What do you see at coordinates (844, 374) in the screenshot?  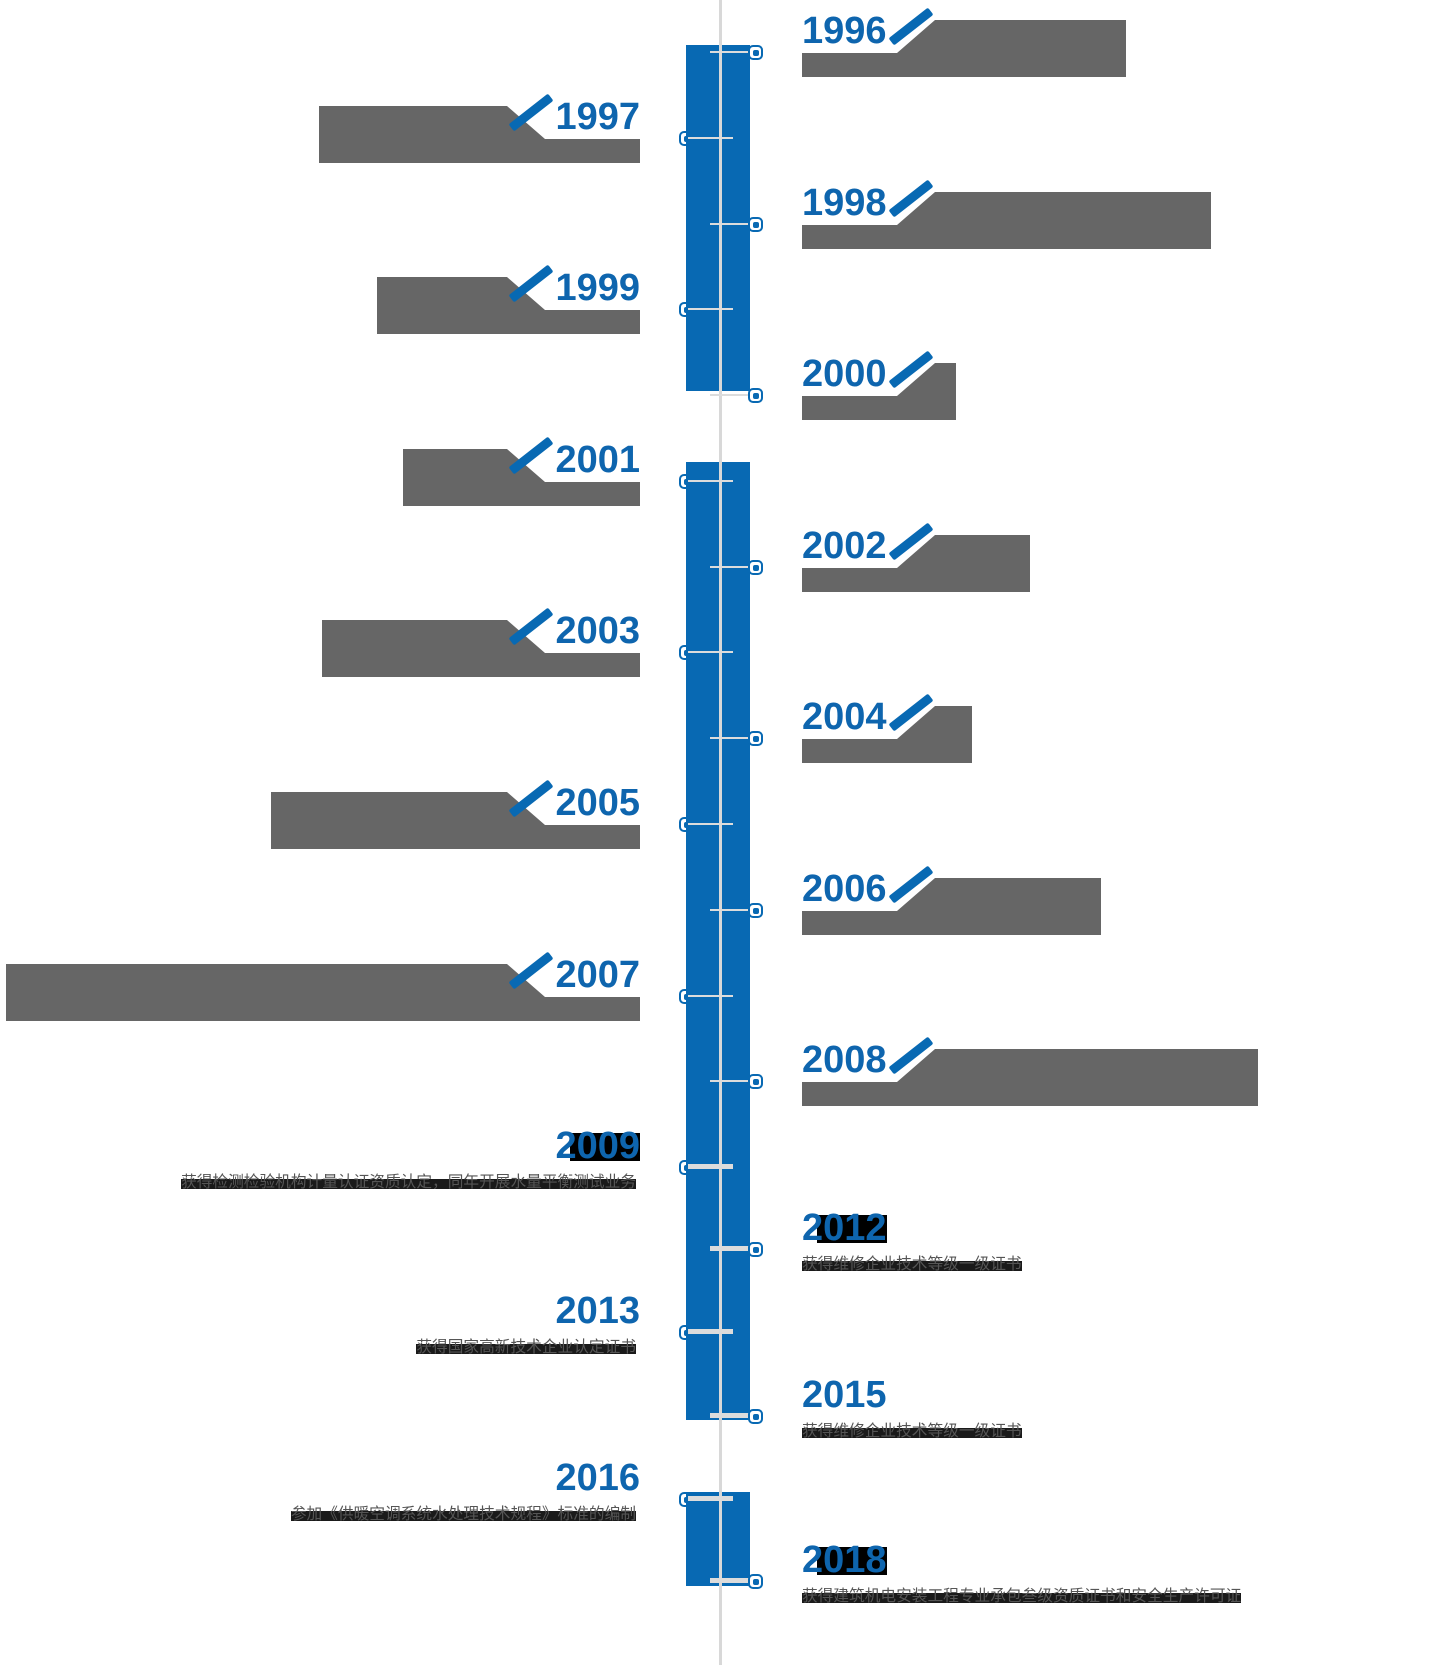 I see `year-label: 2000` at bounding box center [844, 374].